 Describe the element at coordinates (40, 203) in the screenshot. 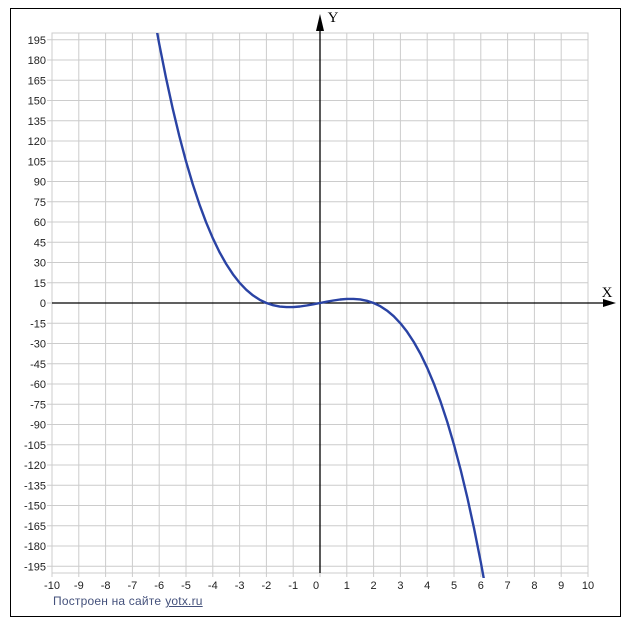

I see `y-tick-label: 75` at that location.